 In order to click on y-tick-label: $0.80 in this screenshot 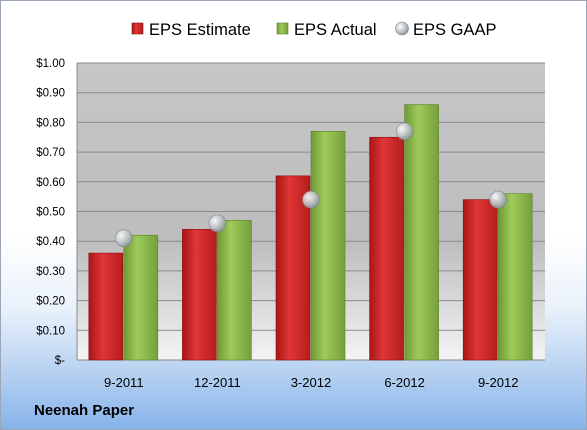, I will do `click(50, 123)`.